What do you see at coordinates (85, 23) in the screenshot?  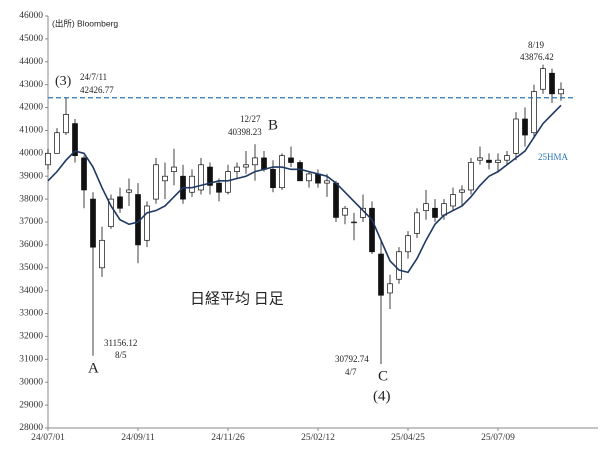 I see `source: (出所) Bloomberg` at bounding box center [85, 23].